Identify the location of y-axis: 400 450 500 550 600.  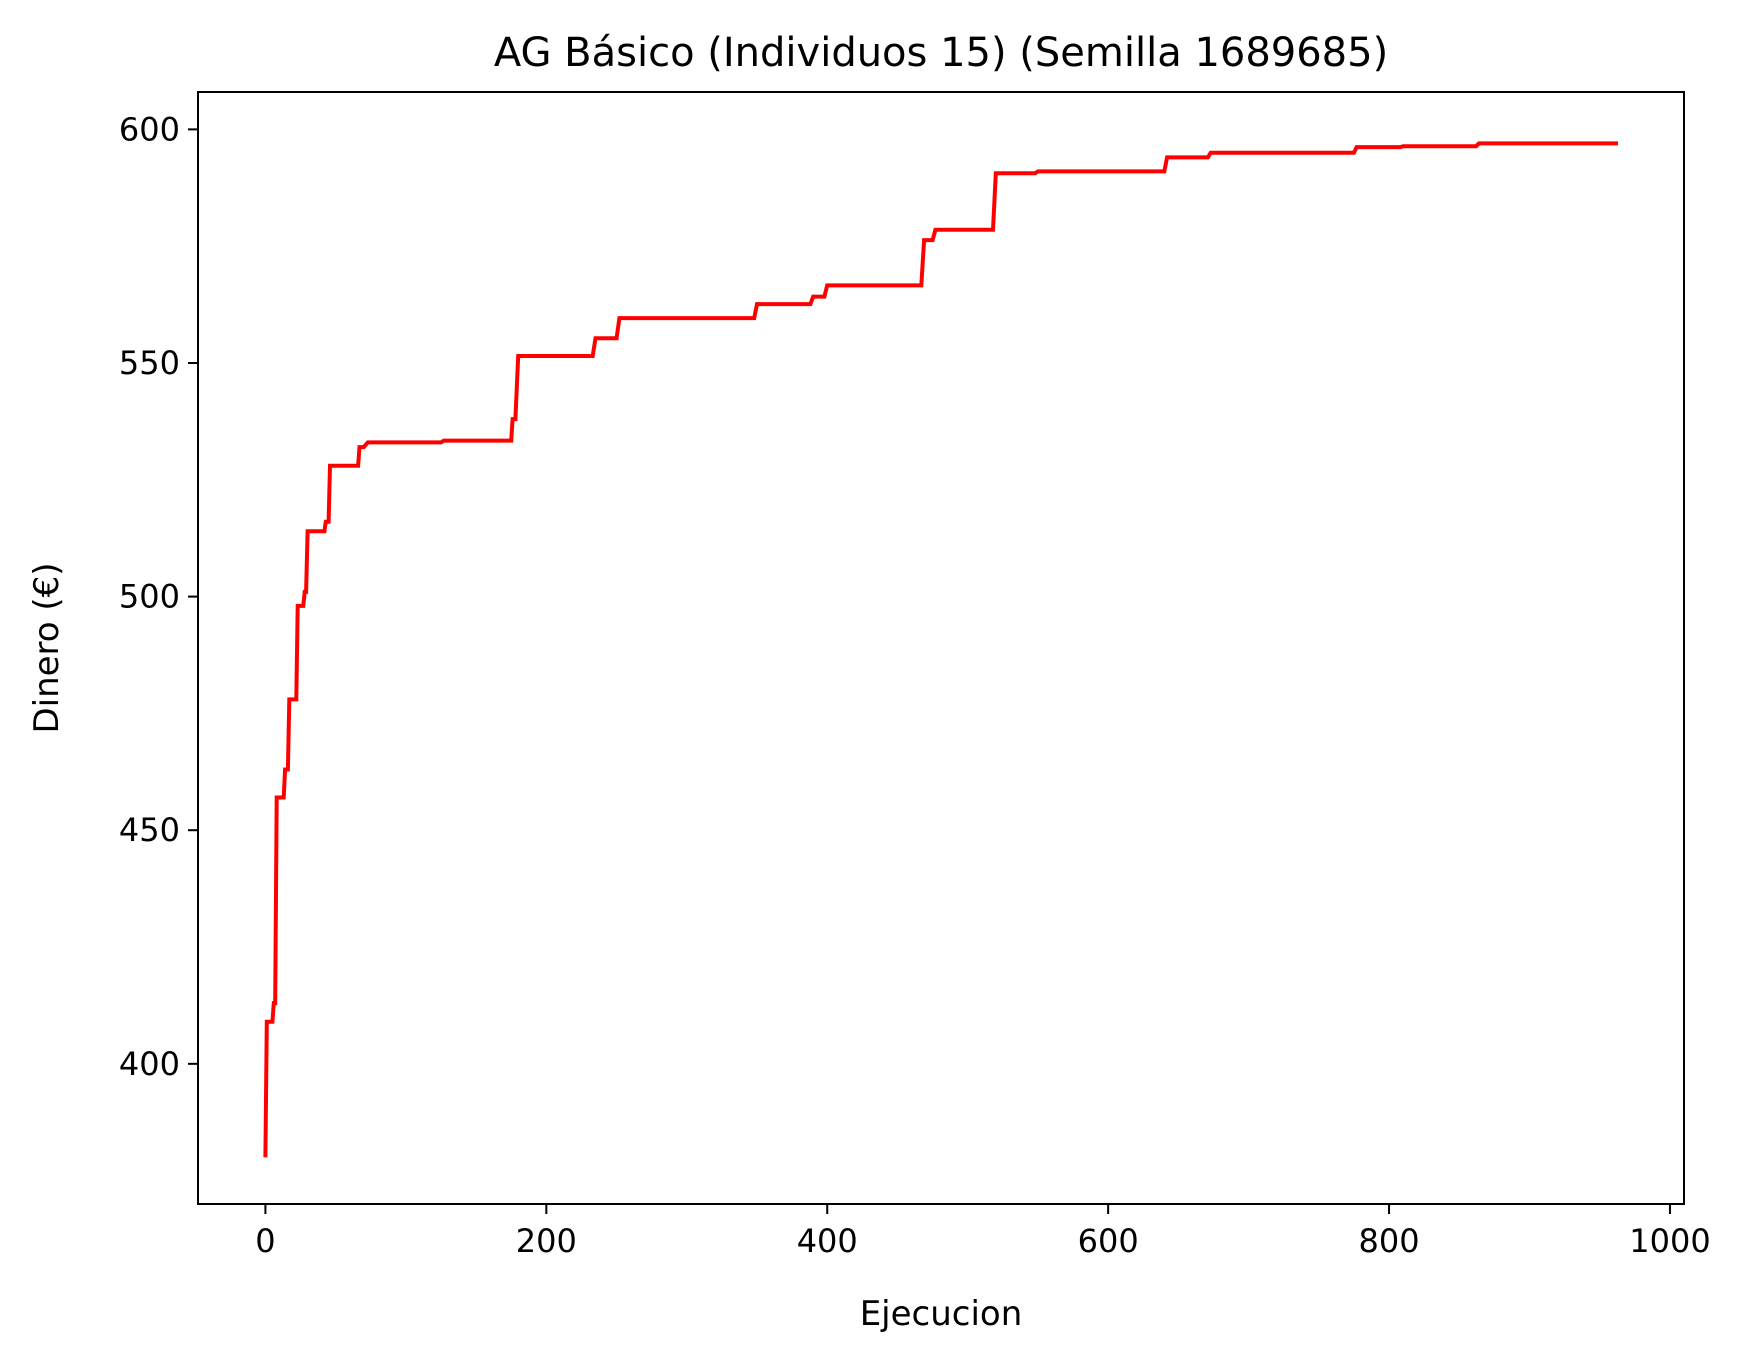
(158, 596).